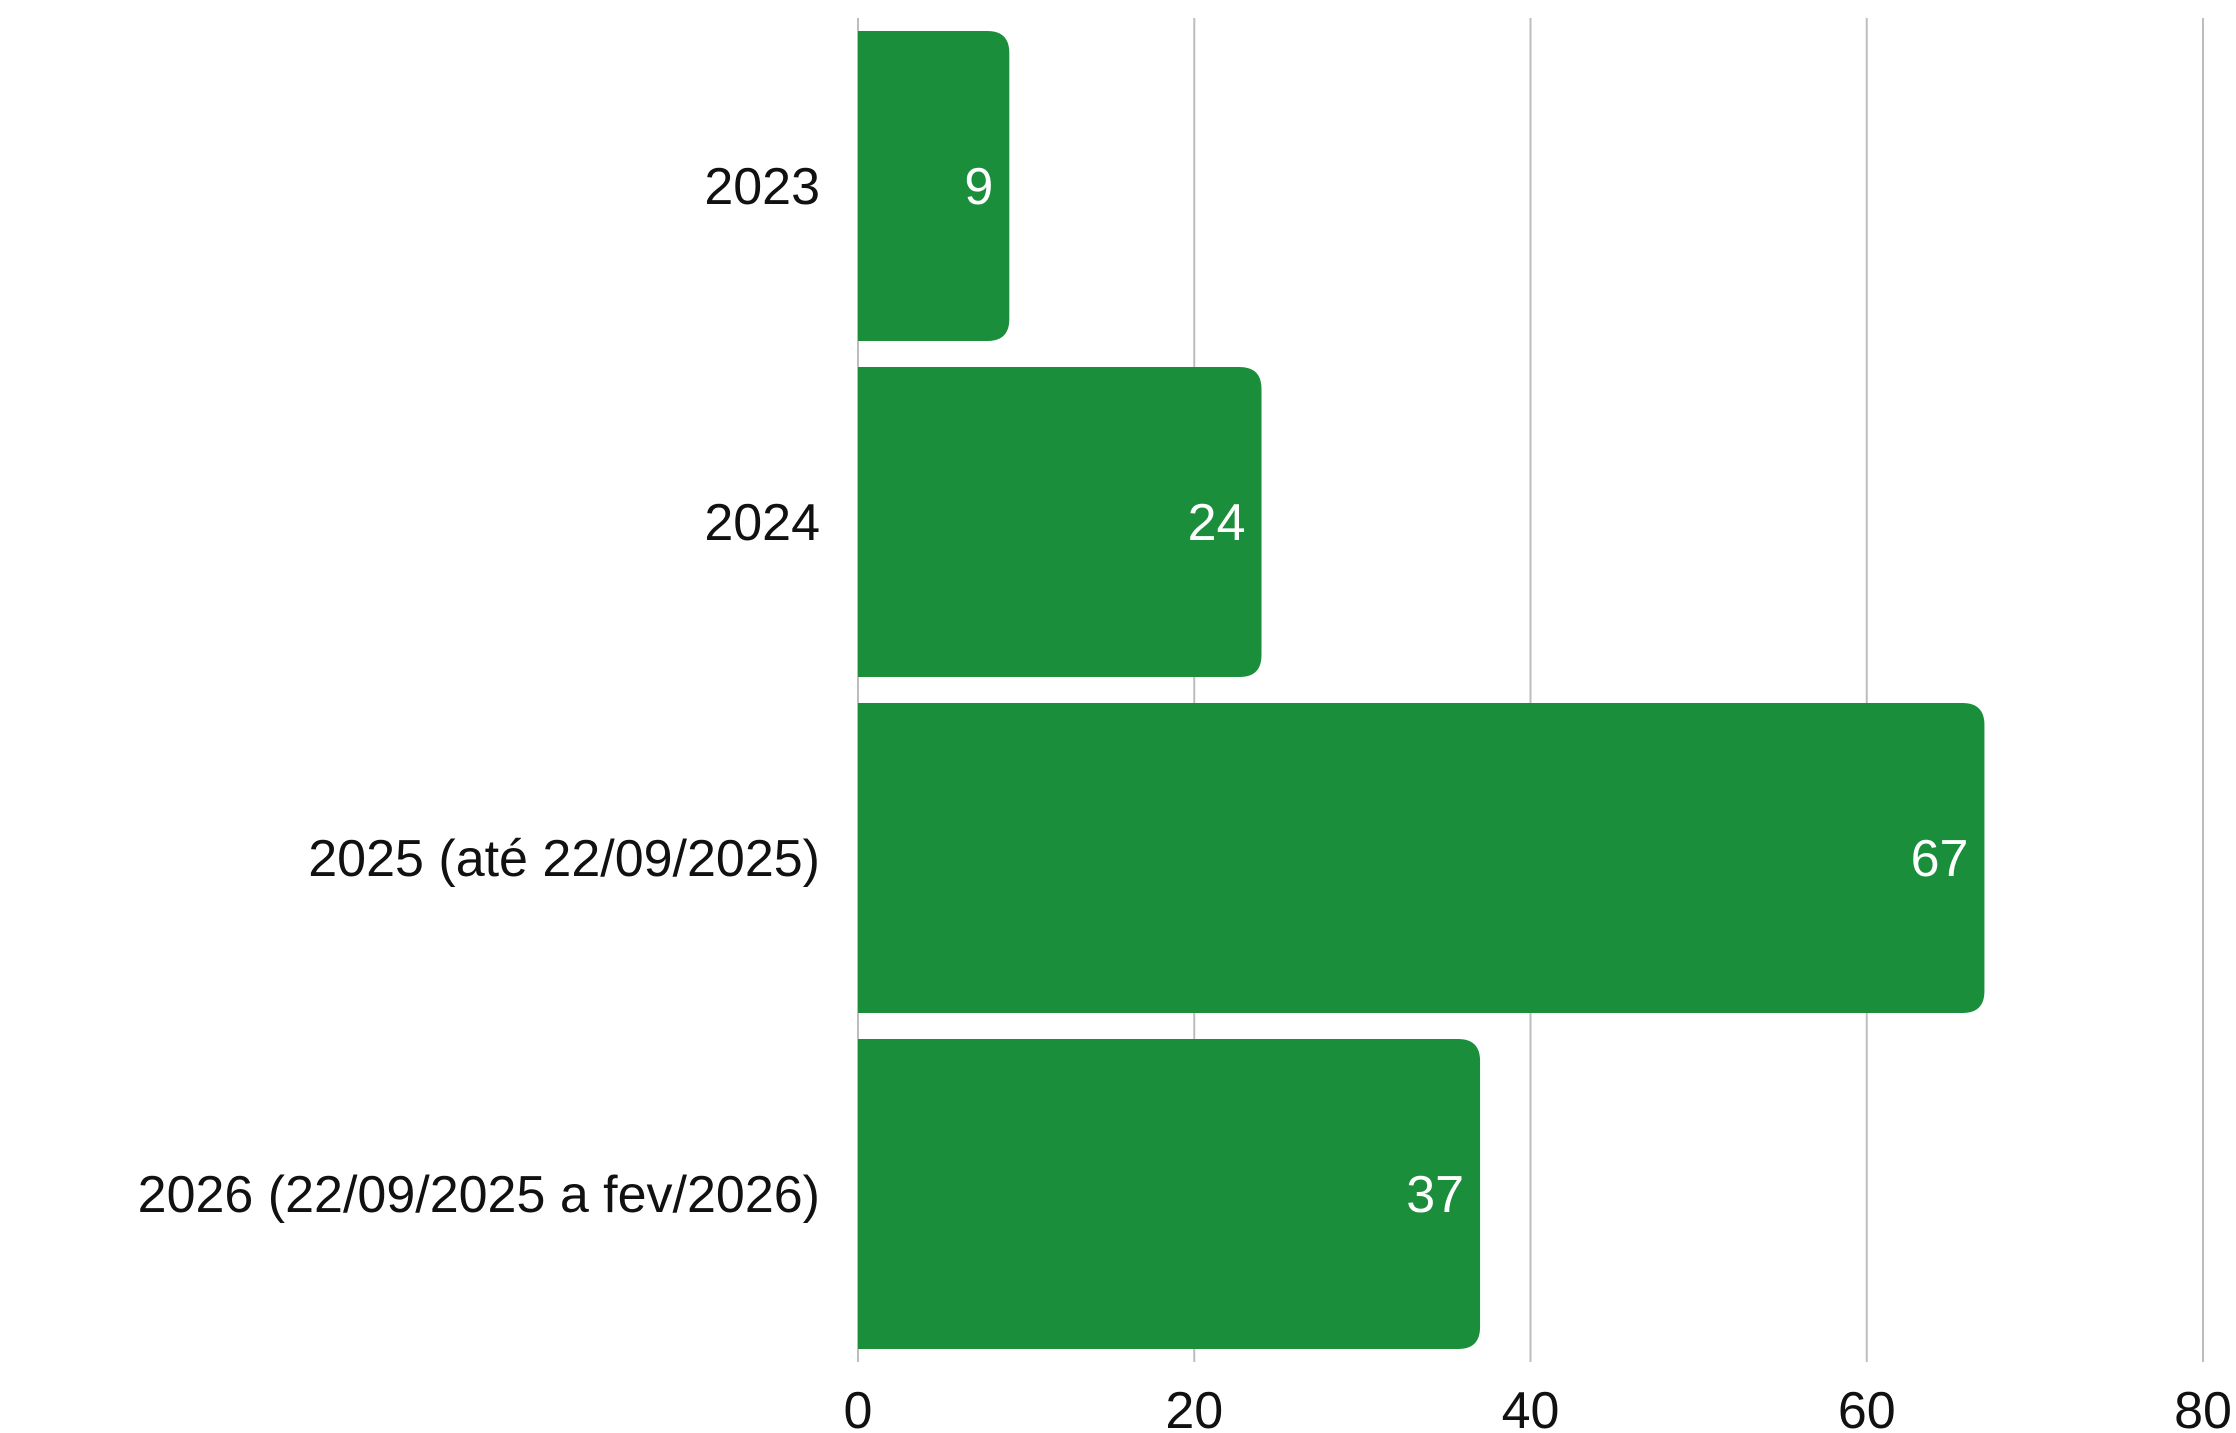 The height and width of the screenshot is (1433, 2236). I want to click on x-tick-label: 40, so click(1531, 1407).